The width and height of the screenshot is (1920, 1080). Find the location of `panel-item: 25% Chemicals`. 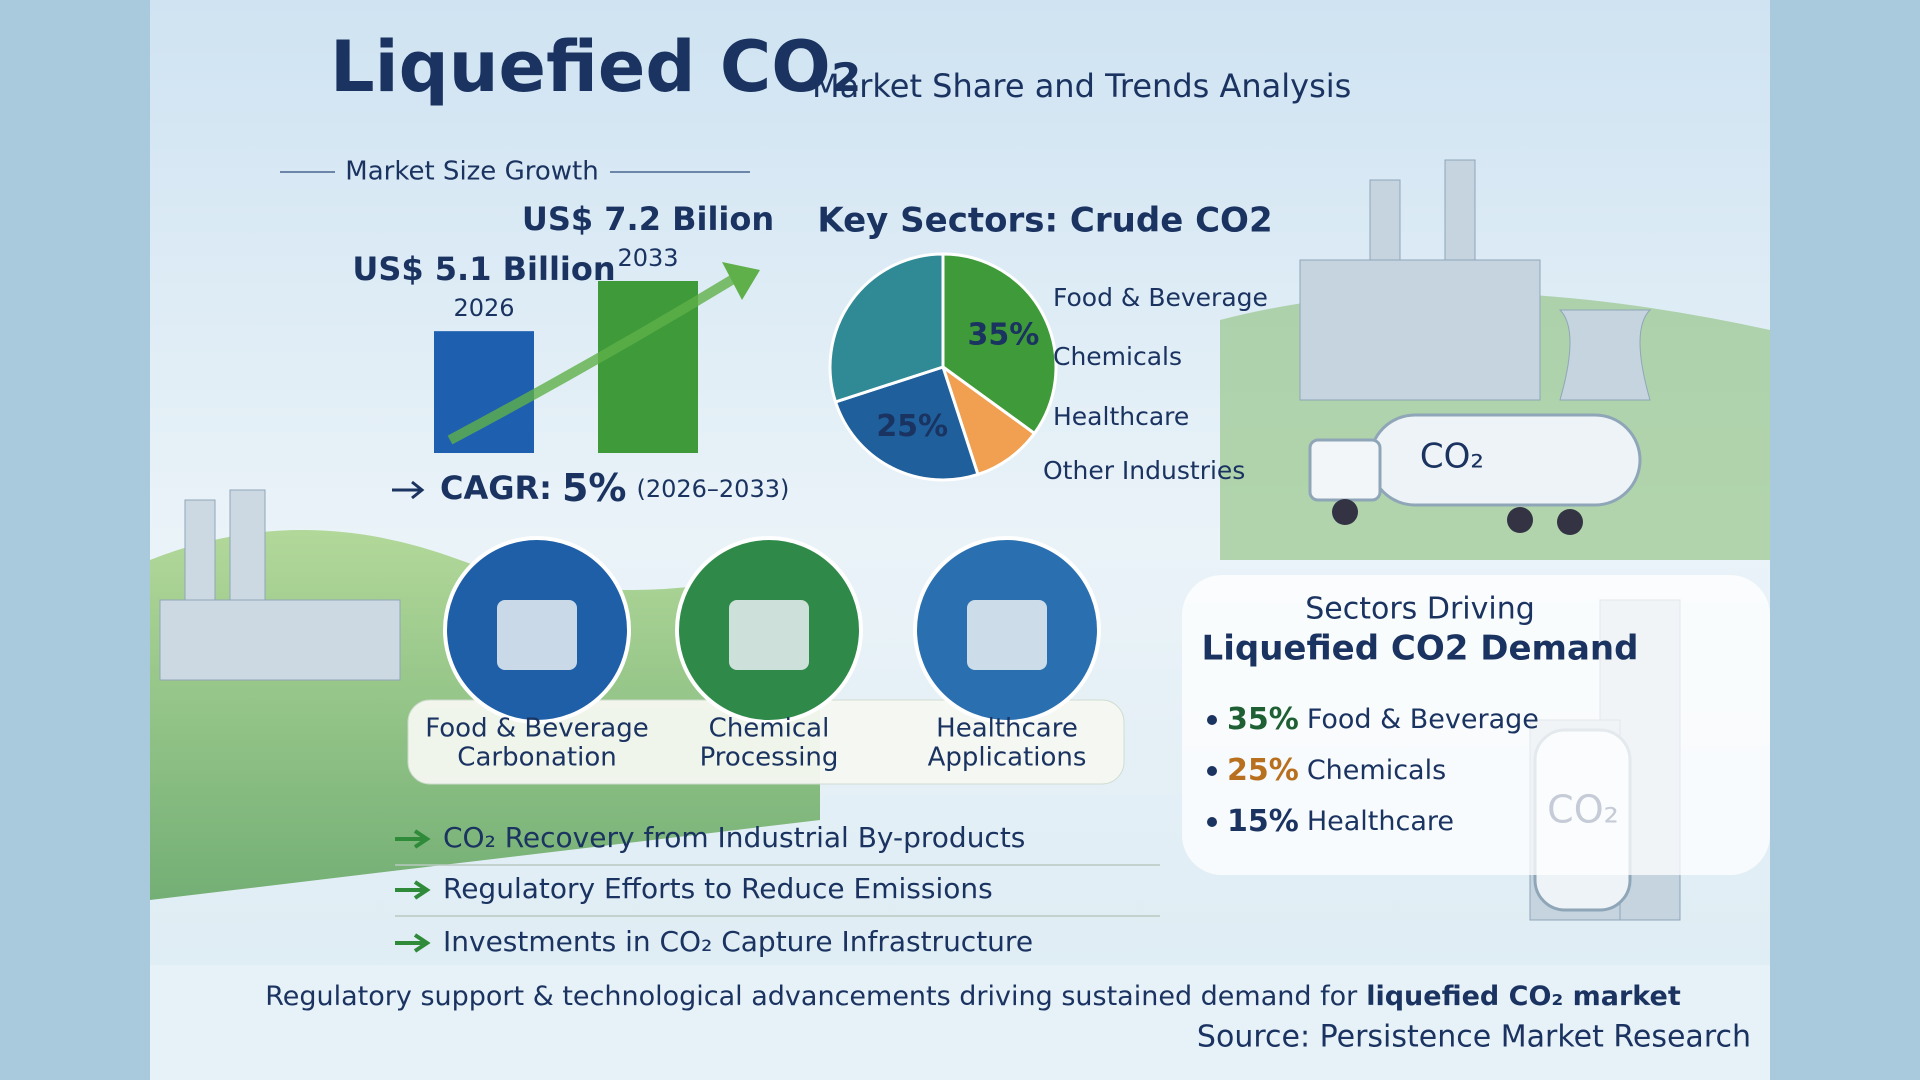

panel-item: 25% Chemicals is located at coordinates (1336, 770).